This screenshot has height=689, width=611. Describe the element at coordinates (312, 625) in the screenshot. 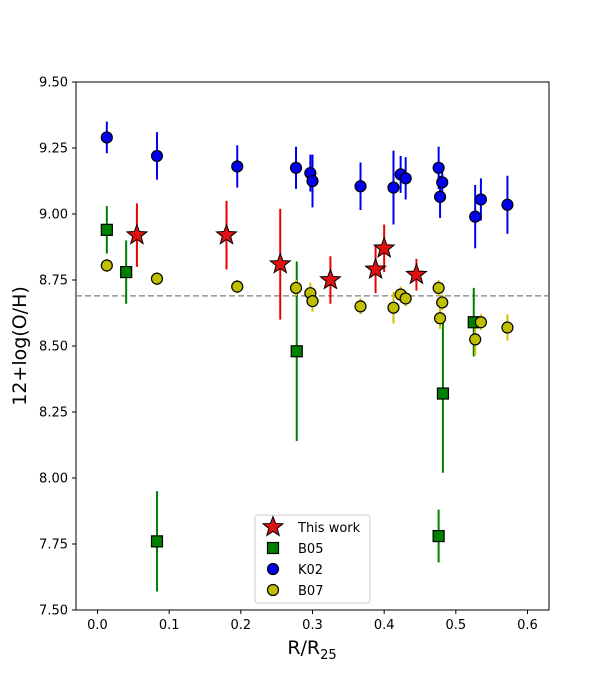

I see `x-tick-label: 0.3` at that location.